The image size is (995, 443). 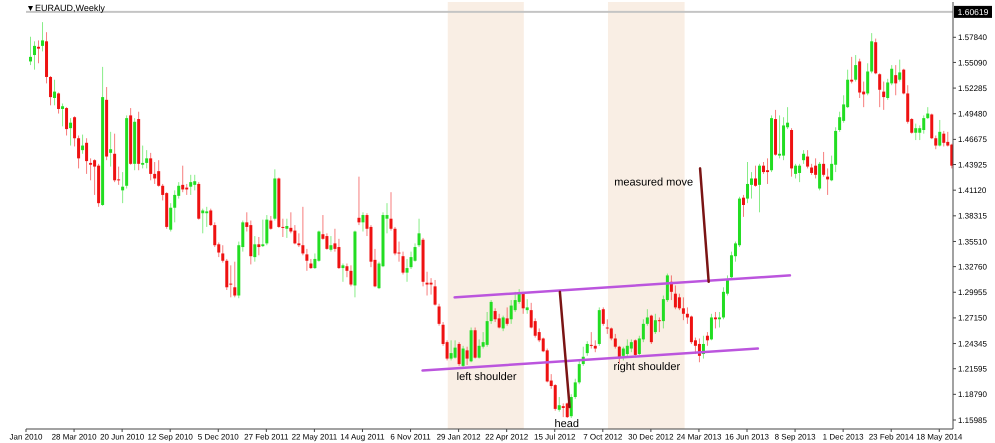 I want to click on x-tick-label: 28 Mar 2010, so click(x=75, y=437).